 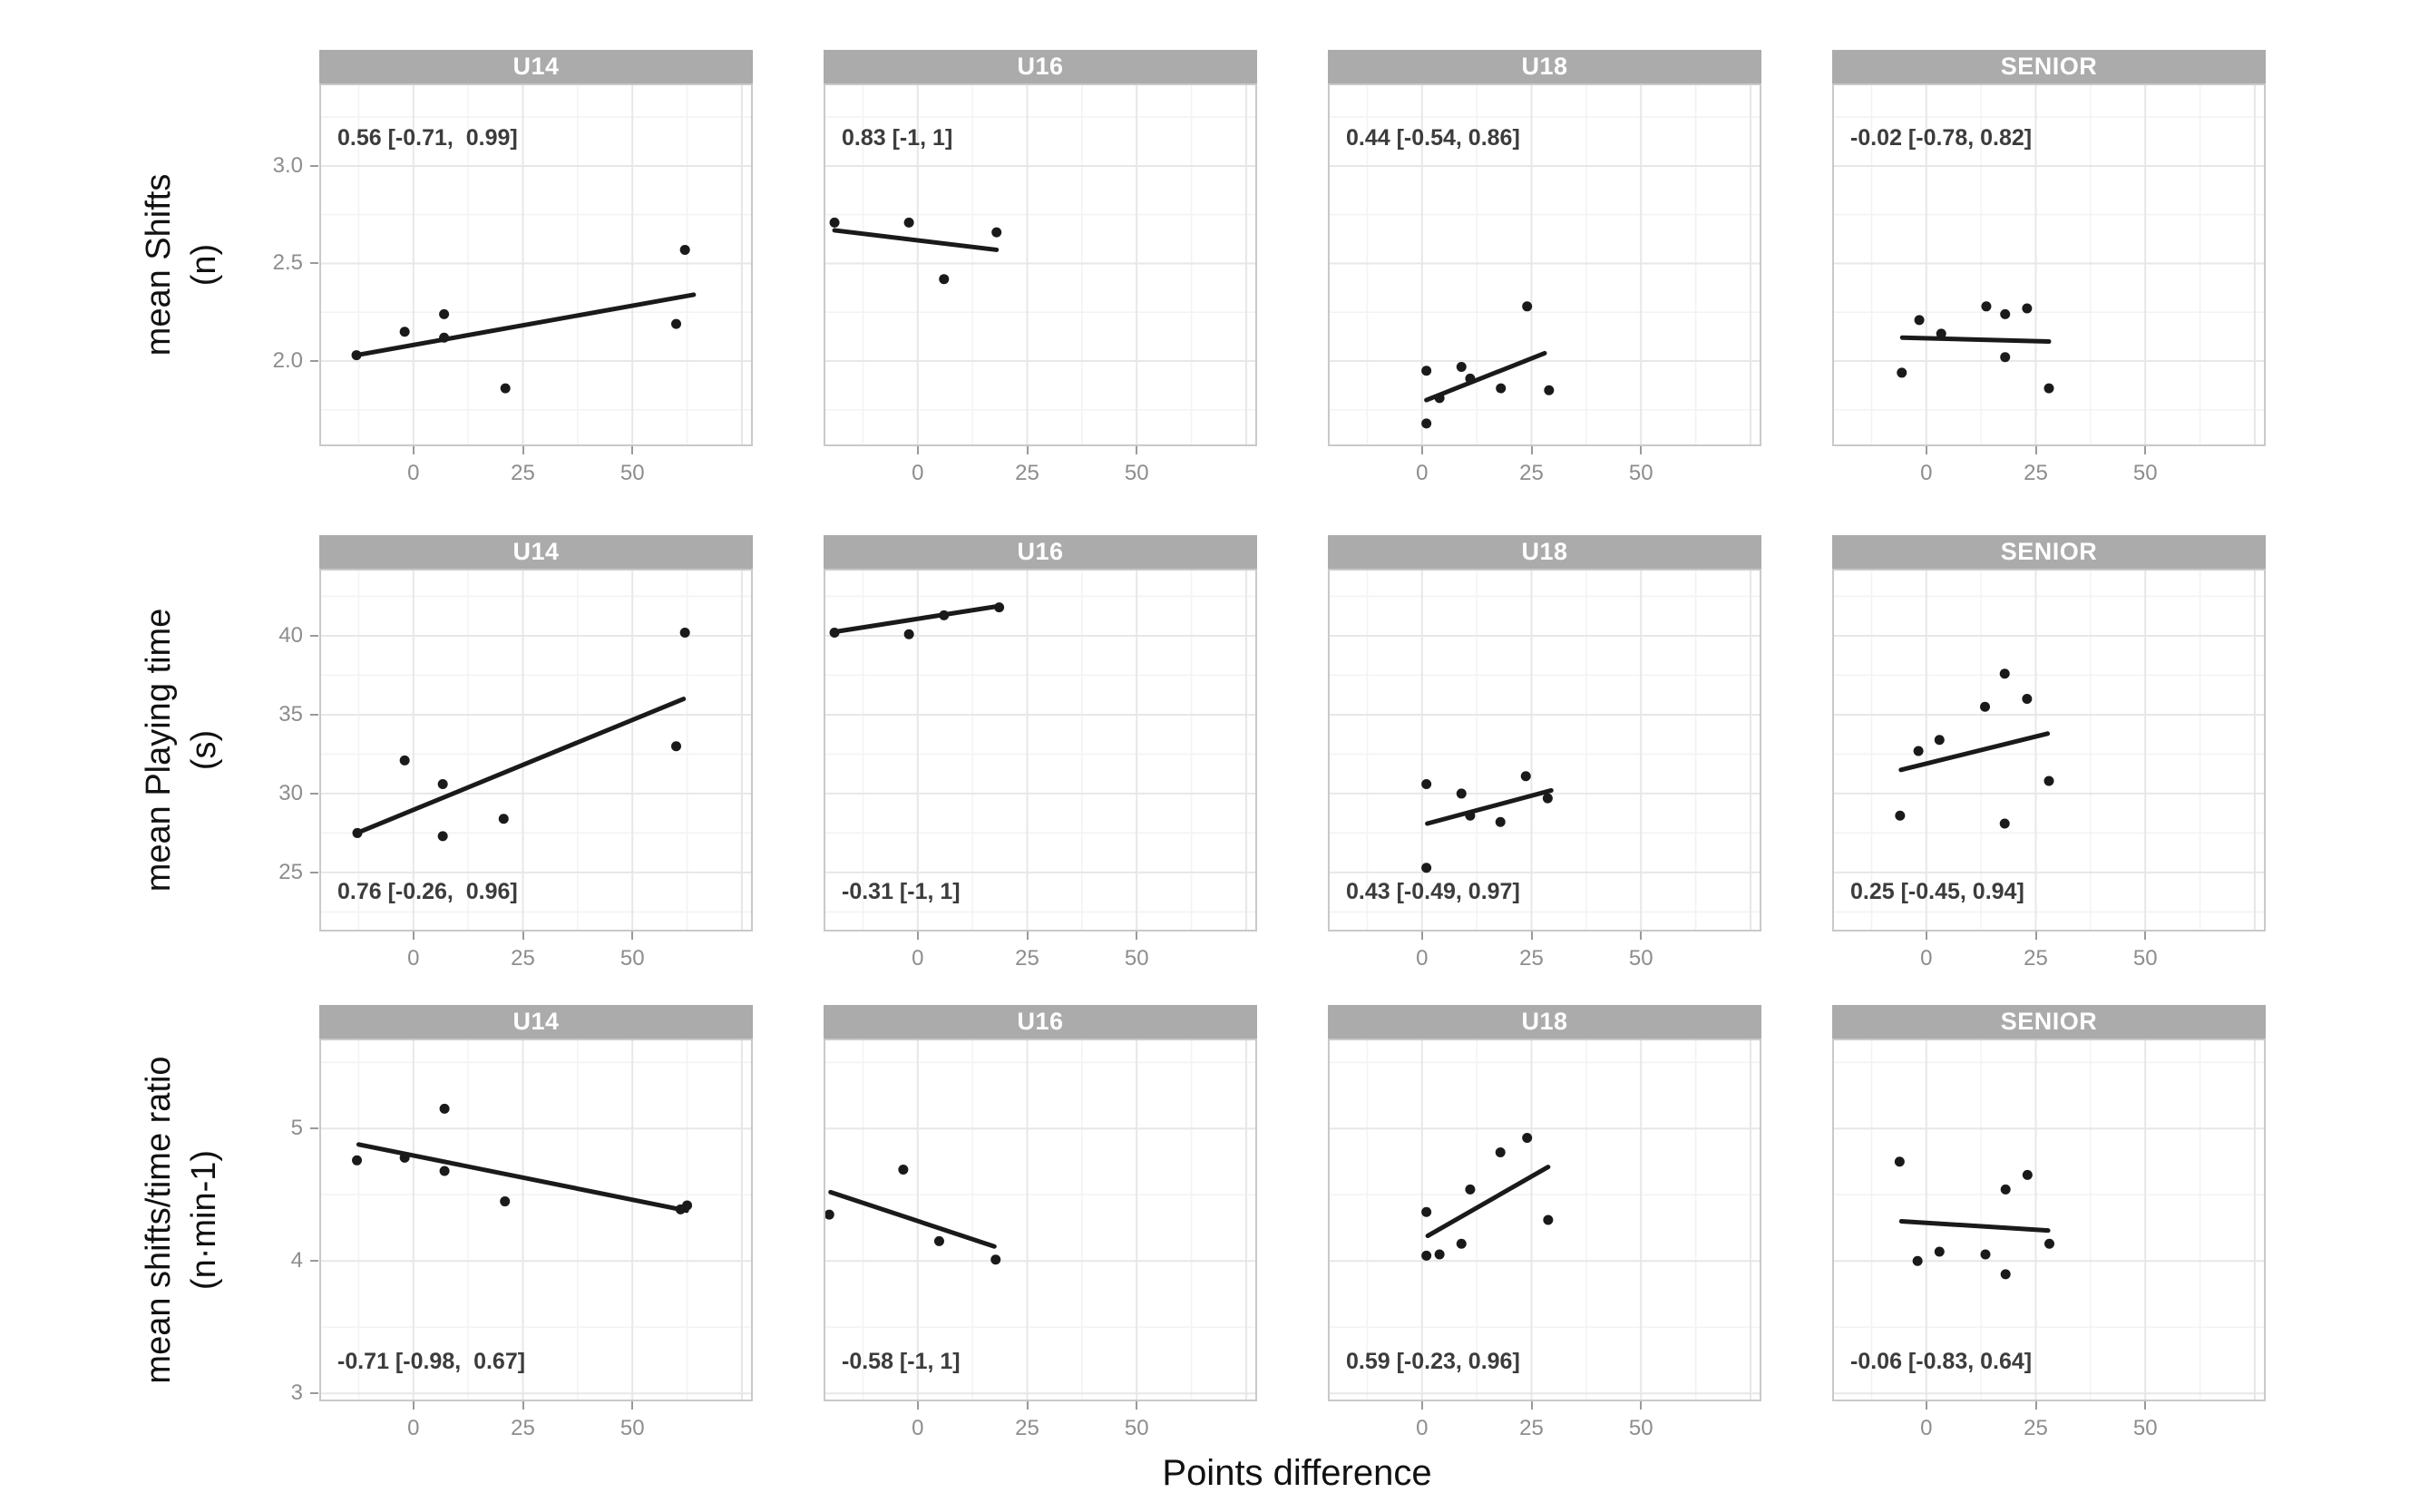 I want to click on facet-label: U18, so click(x=1545, y=551).